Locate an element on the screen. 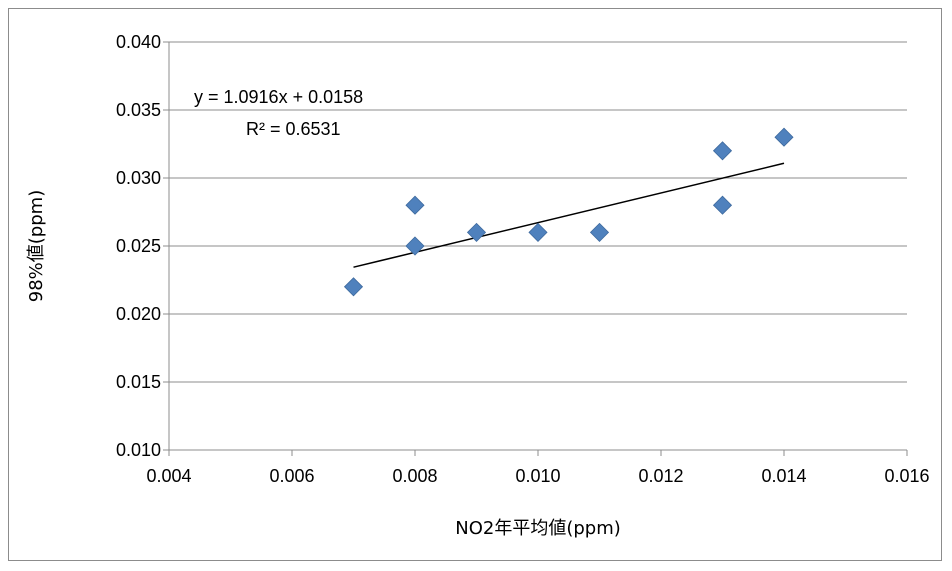  y-tick-label: 0.020 is located at coordinates (138, 314).